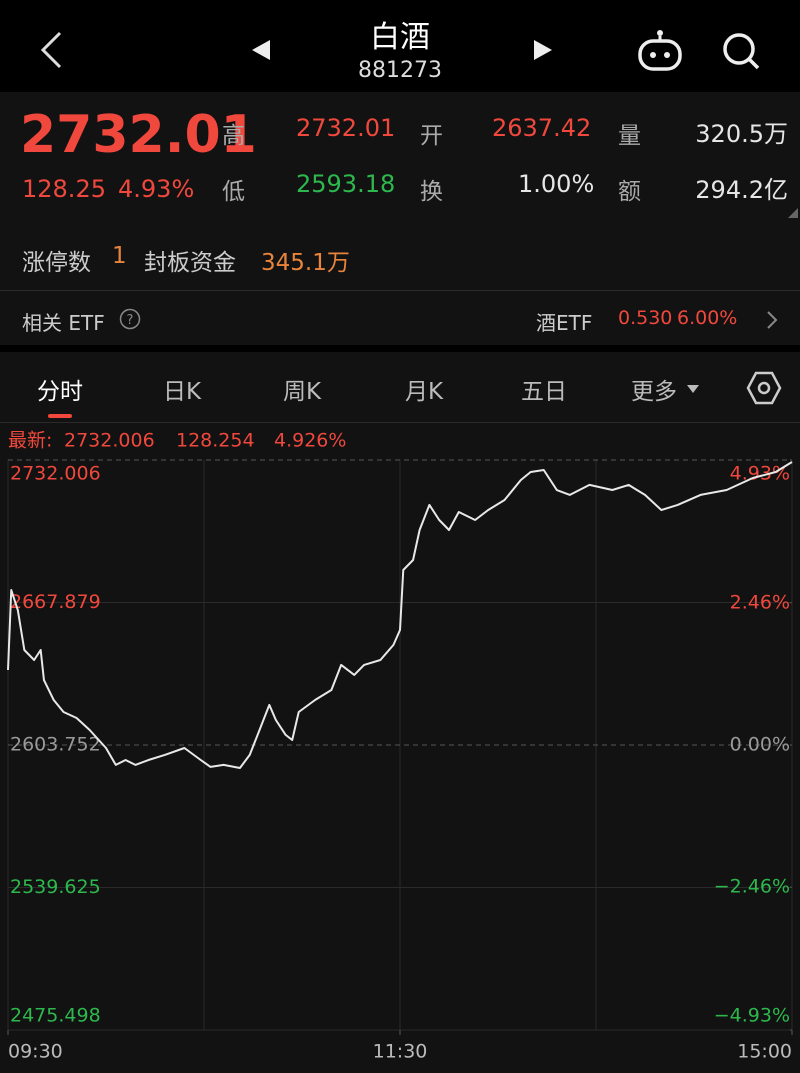 This screenshot has height=1073, width=800. I want to click on tab: 更多, so click(654, 392).